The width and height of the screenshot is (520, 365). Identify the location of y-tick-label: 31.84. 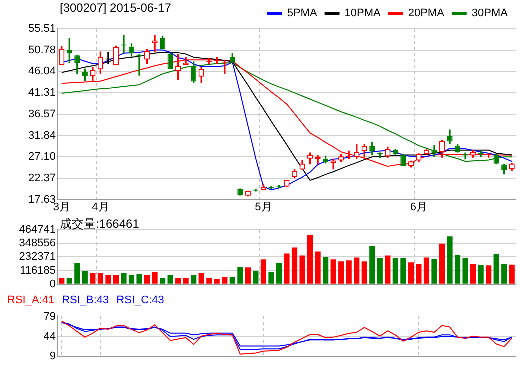
(42, 136).